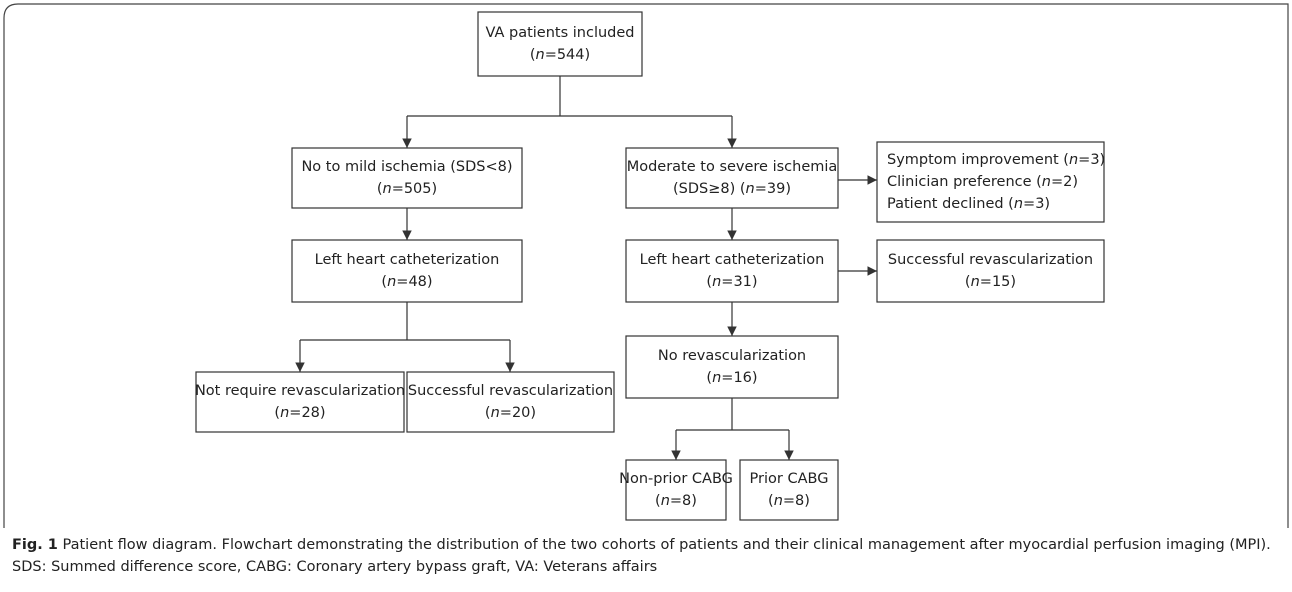  Describe the element at coordinates (950, 204) in the screenshot. I see `text-run: Patient declined (` at that location.